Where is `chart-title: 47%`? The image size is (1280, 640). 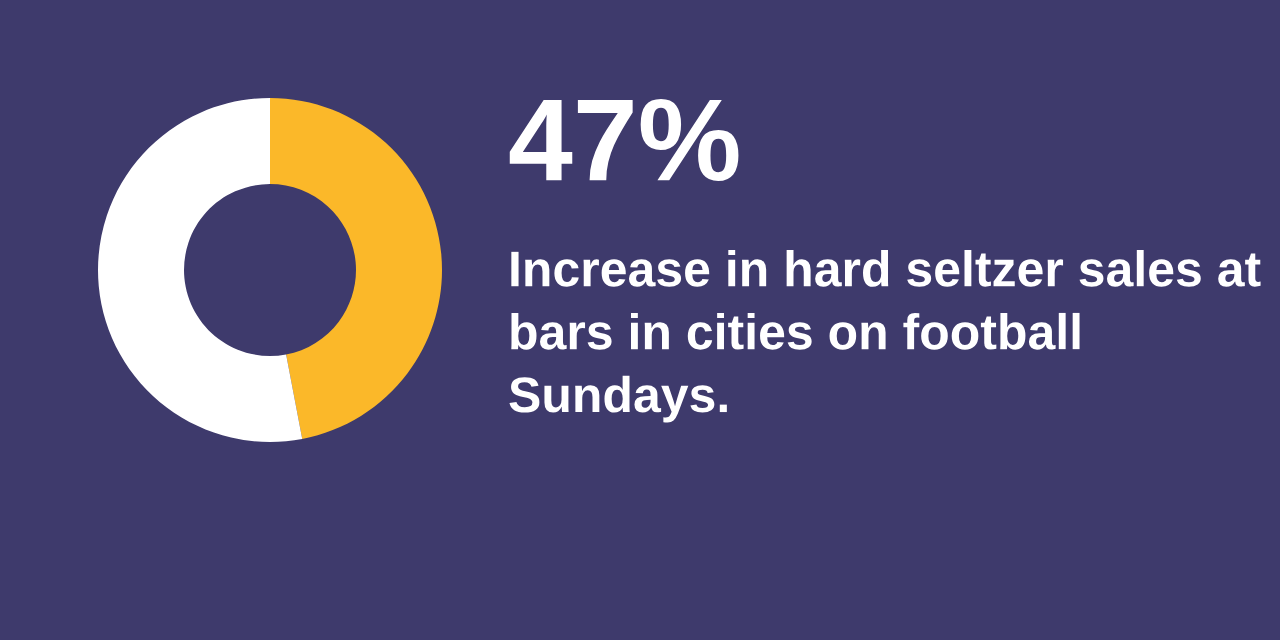 chart-title: 47% is located at coordinates (624, 140).